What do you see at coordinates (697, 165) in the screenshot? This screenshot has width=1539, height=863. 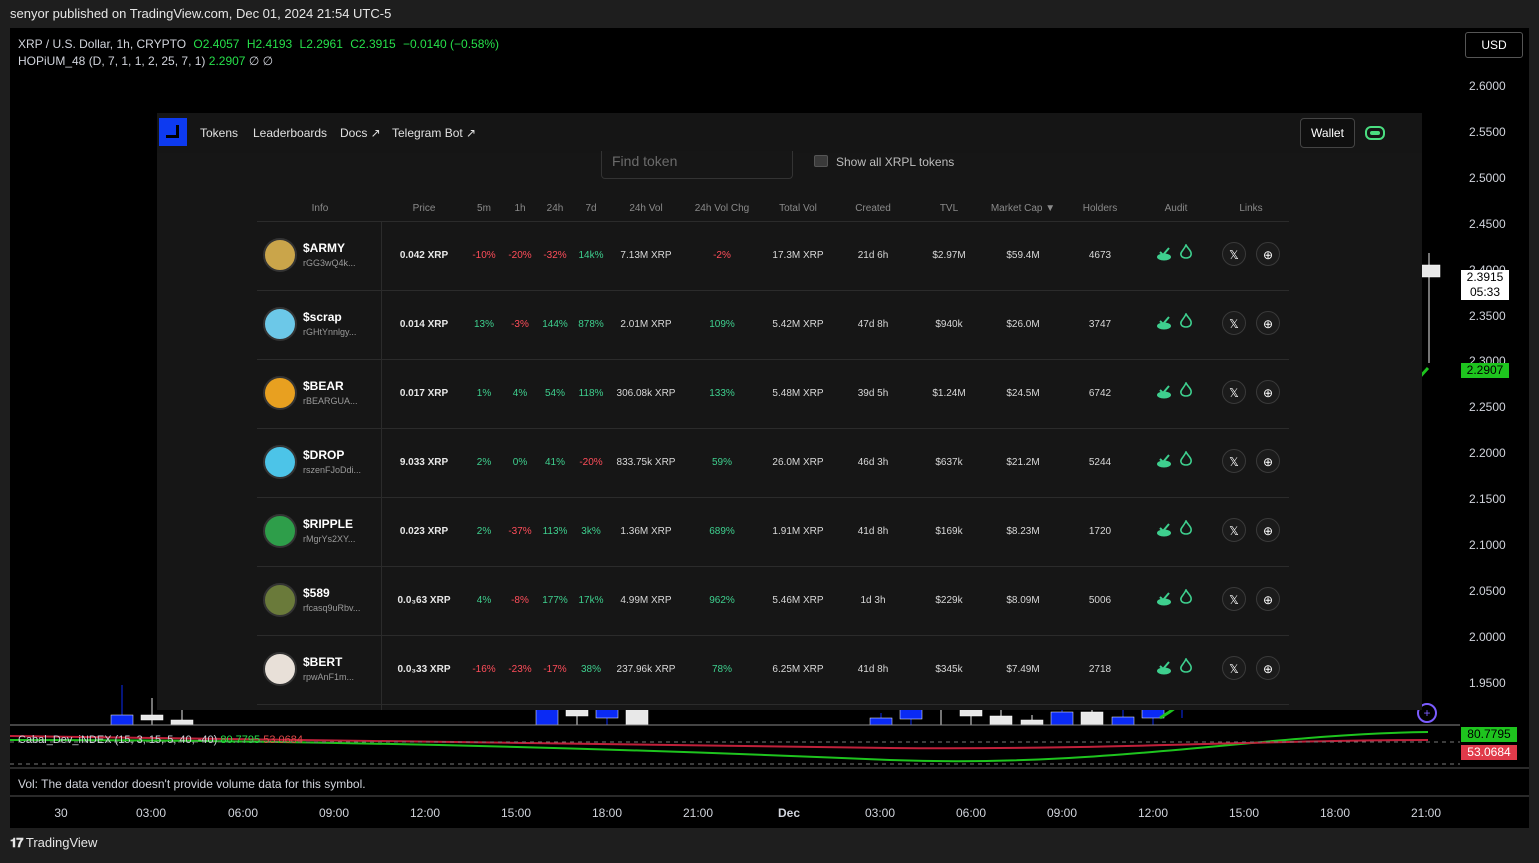 I see `token-search-input: Find token` at bounding box center [697, 165].